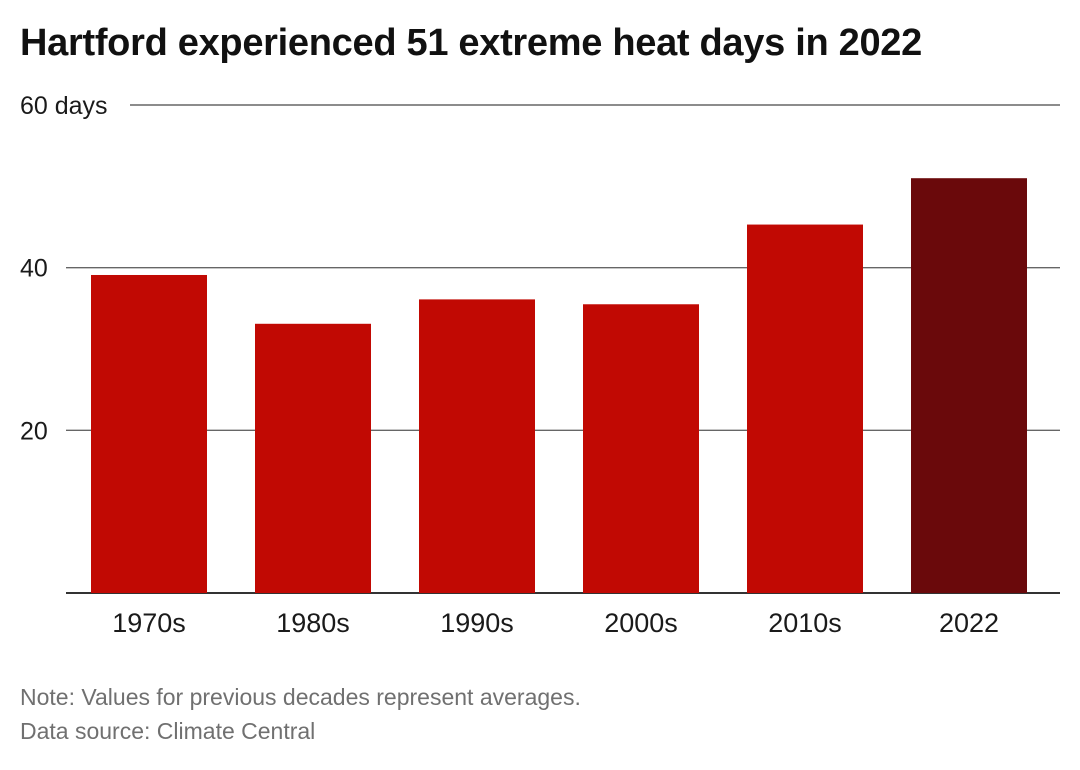 This screenshot has height=770, width=1080. What do you see at coordinates (34, 269) in the screenshot?
I see `y-tick-label: 40` at bounding box center [34, 269].